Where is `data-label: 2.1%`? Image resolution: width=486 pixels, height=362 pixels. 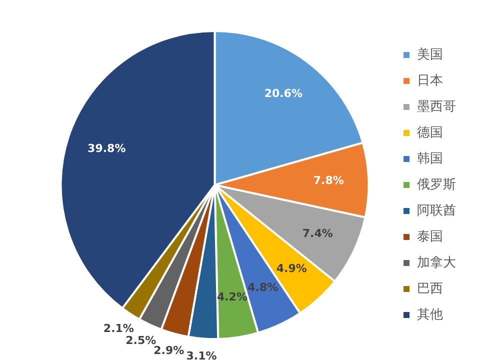
data-label: 2.1% is located at coordinates (118, 328).